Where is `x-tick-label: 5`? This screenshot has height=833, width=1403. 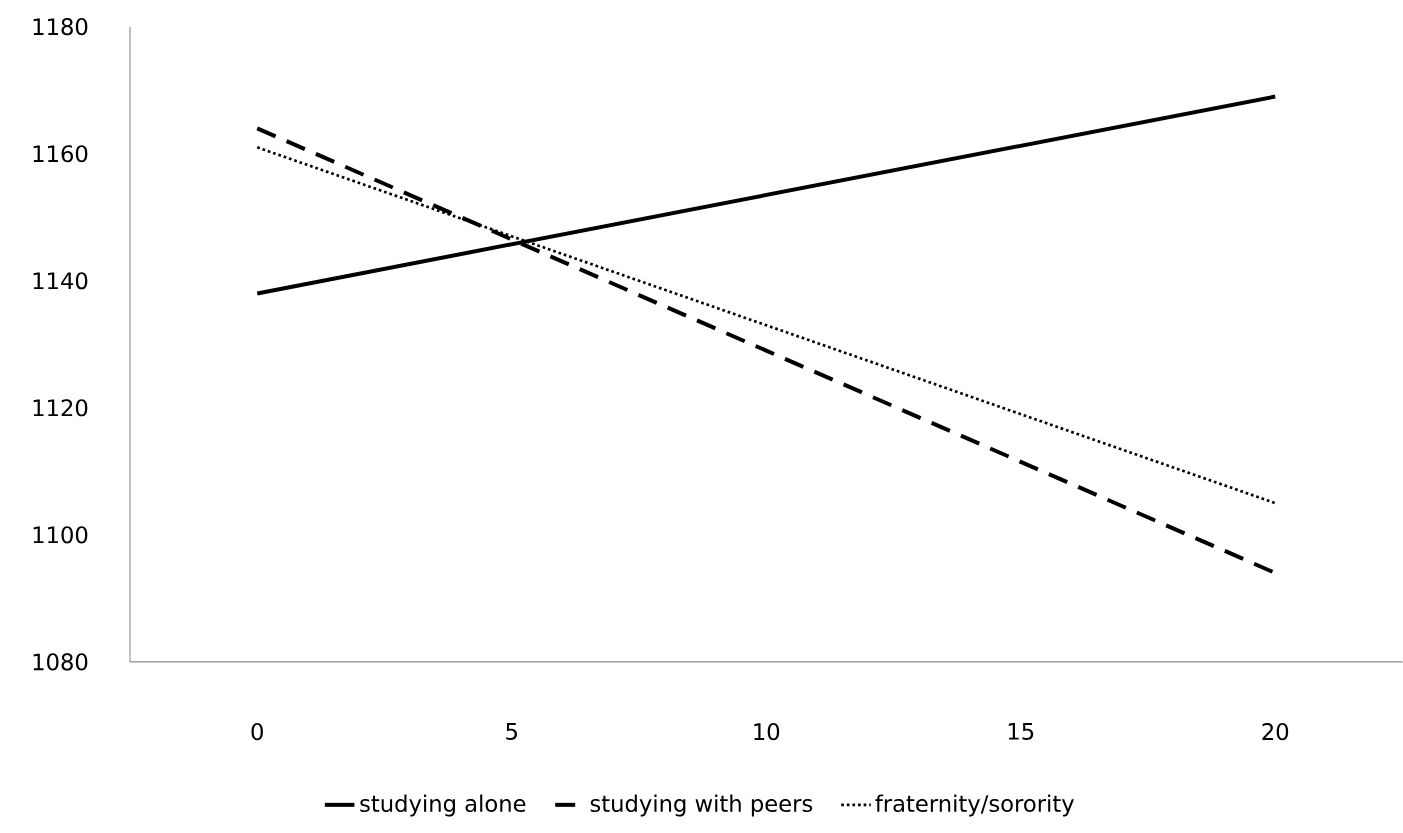 x-tick-label: 5 is located at coordinates (511, 731).